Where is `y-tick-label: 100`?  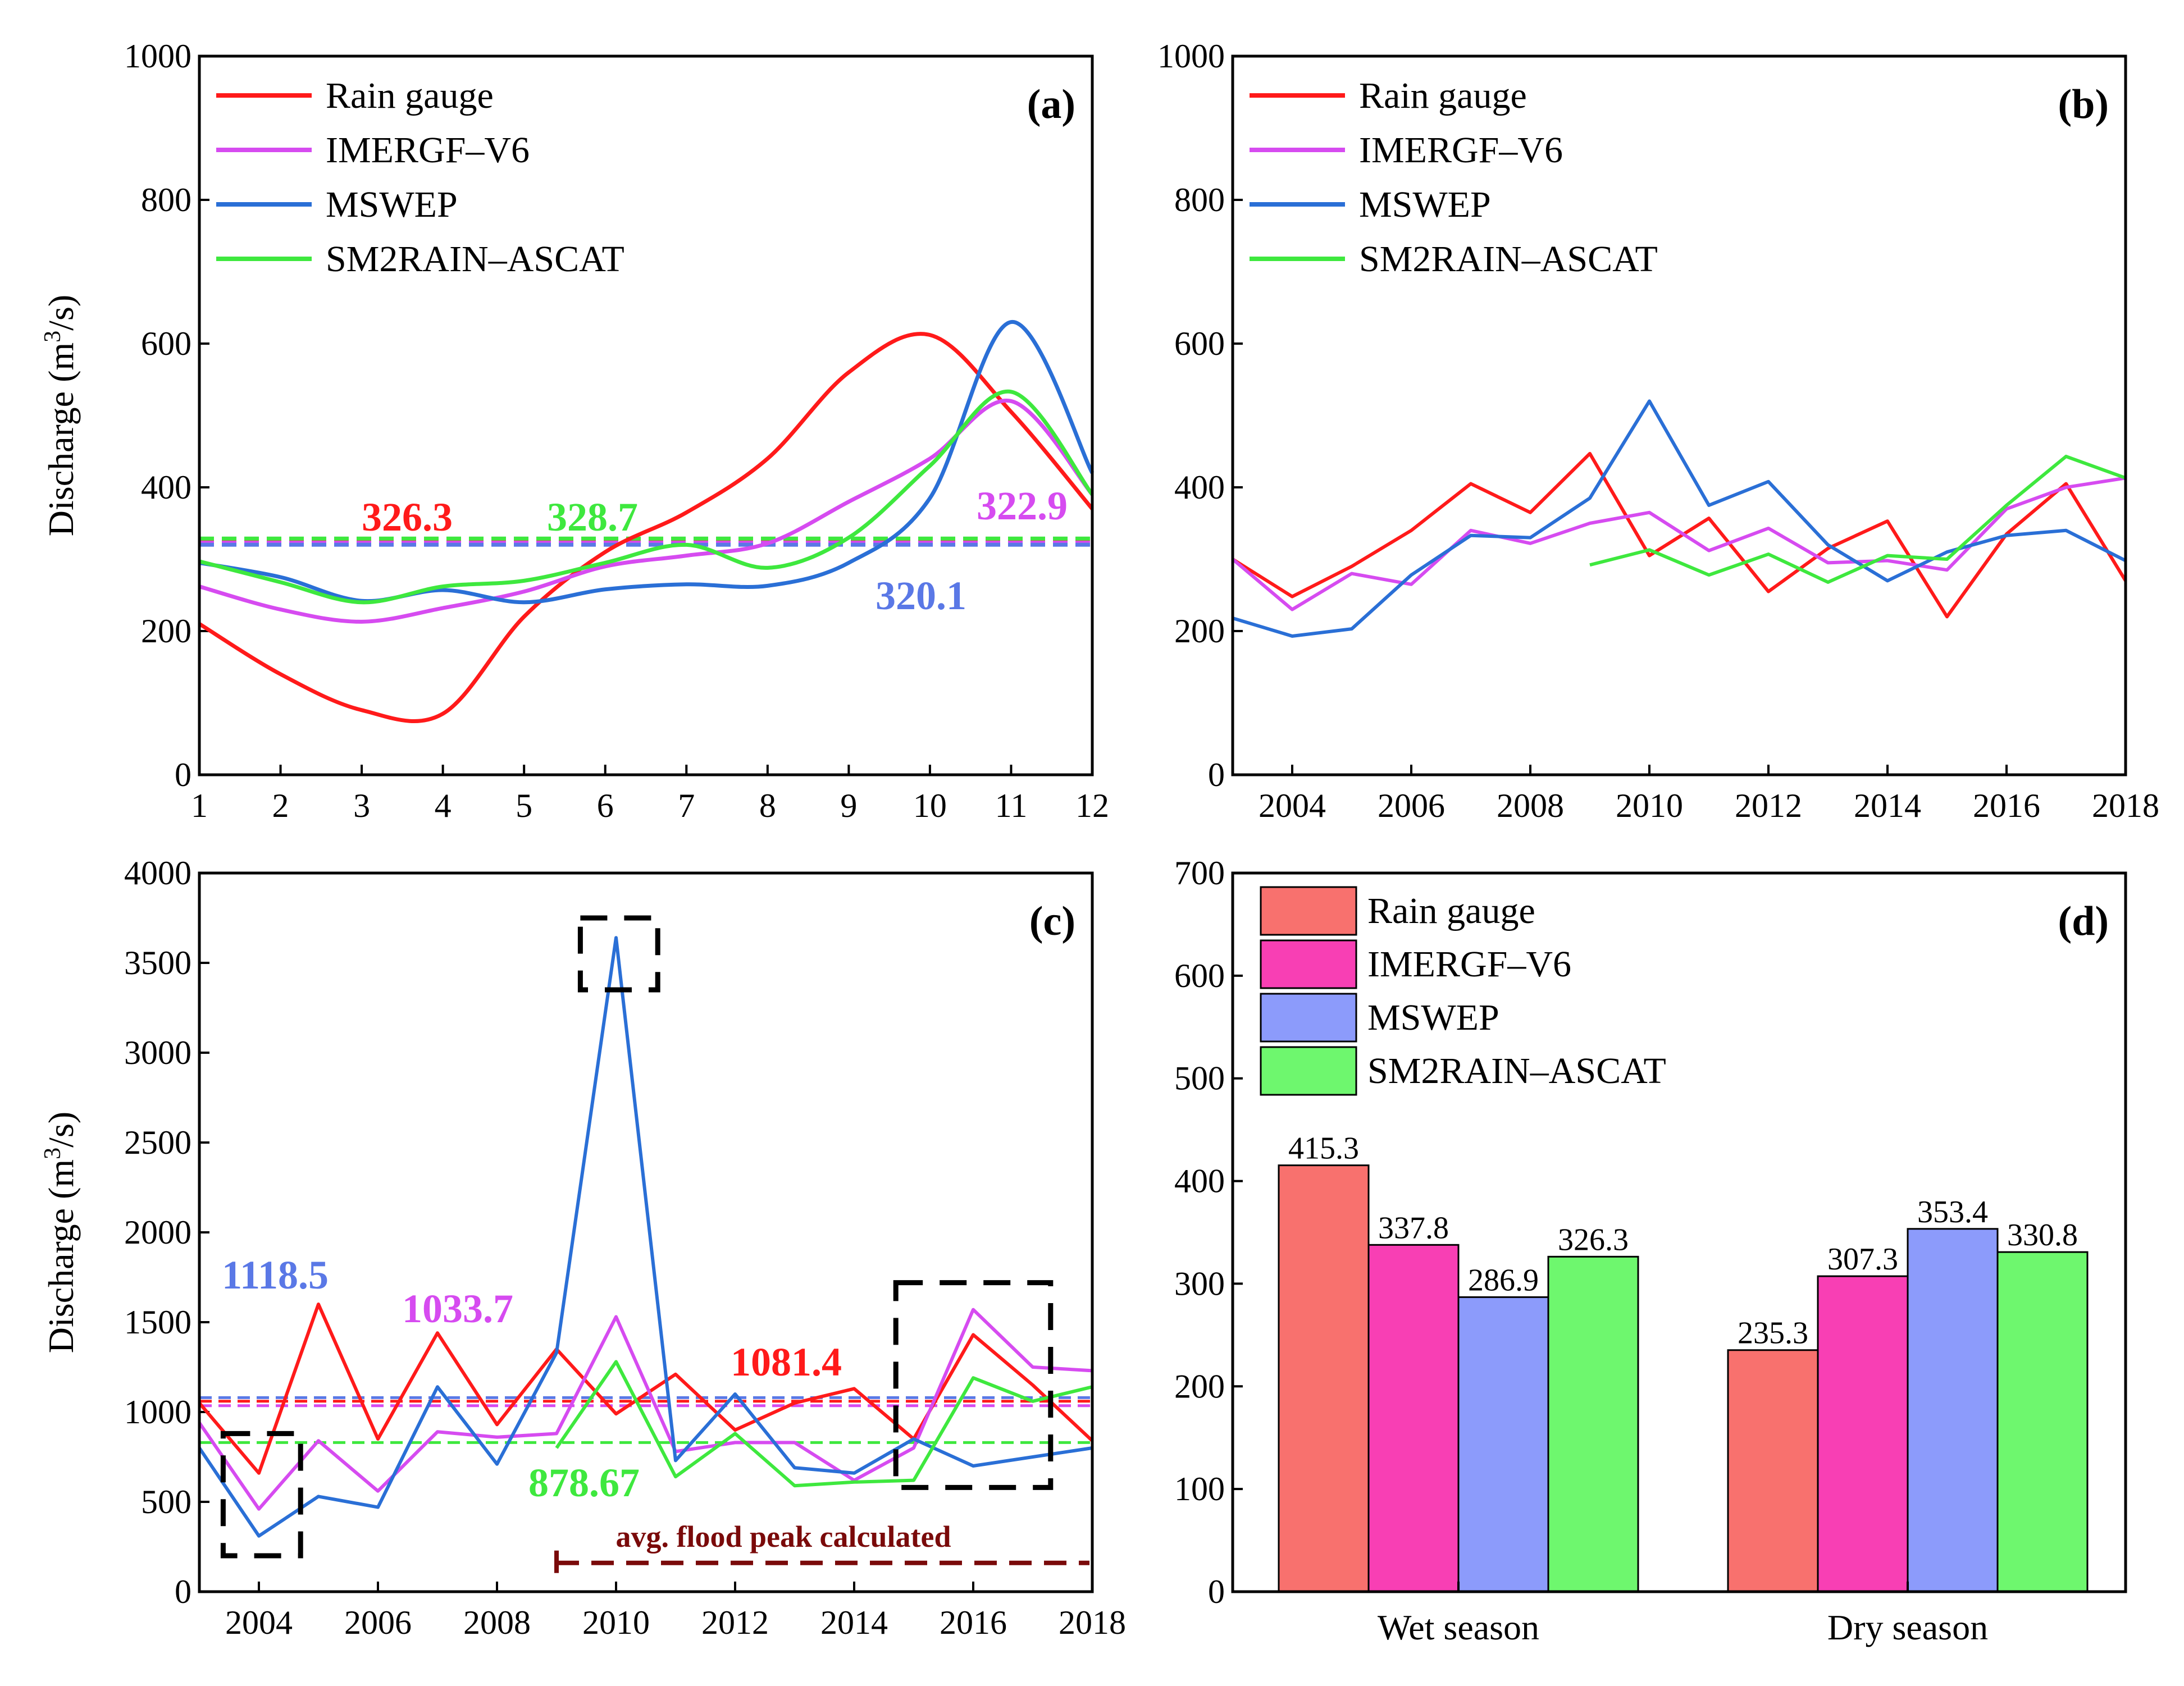
y-tick-label: 100 is located at coordinates (1199, 1488).